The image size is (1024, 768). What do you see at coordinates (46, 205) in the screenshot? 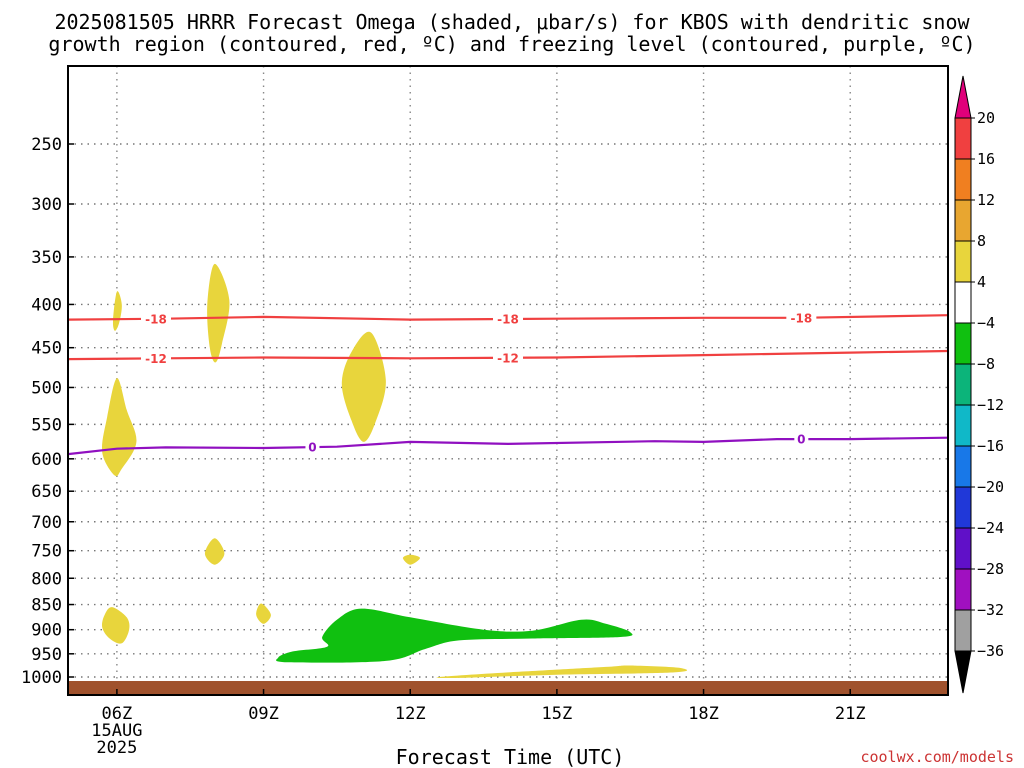
I see `y-tick-label: 300` at bounding box center [46, 205].